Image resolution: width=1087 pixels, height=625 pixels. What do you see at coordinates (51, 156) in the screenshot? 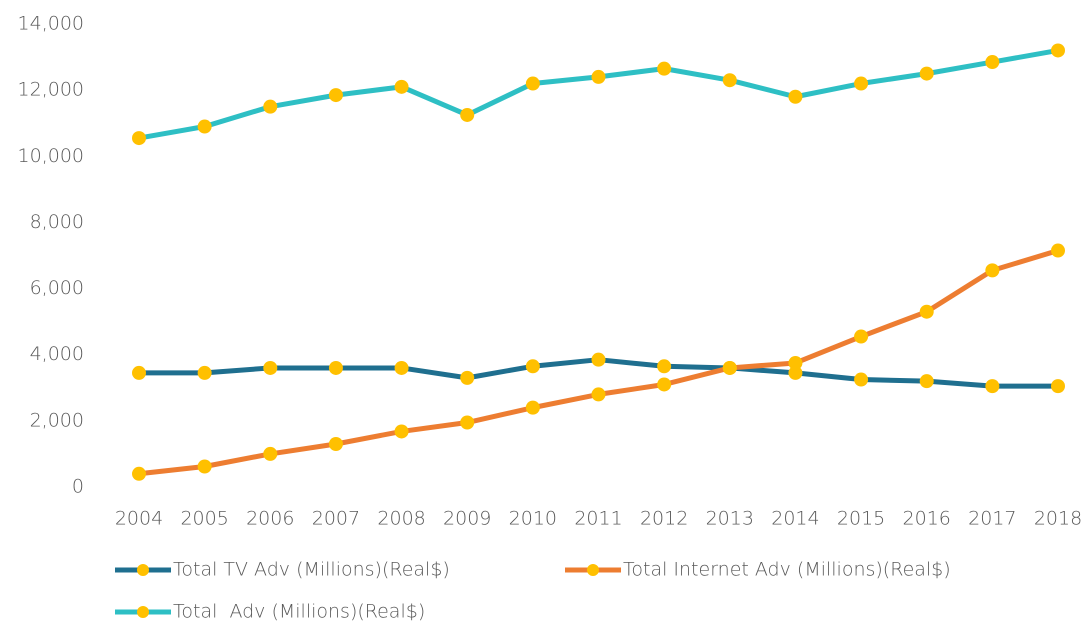
I see `y-tick-label: 10,000` at bounding box center [51, 156].